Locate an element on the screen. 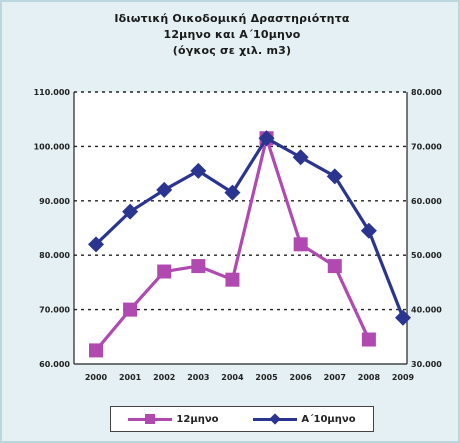 The height and width of the screenshot is (443, 460). x-tick-label: 2004 is located at coordinates (232, 377).